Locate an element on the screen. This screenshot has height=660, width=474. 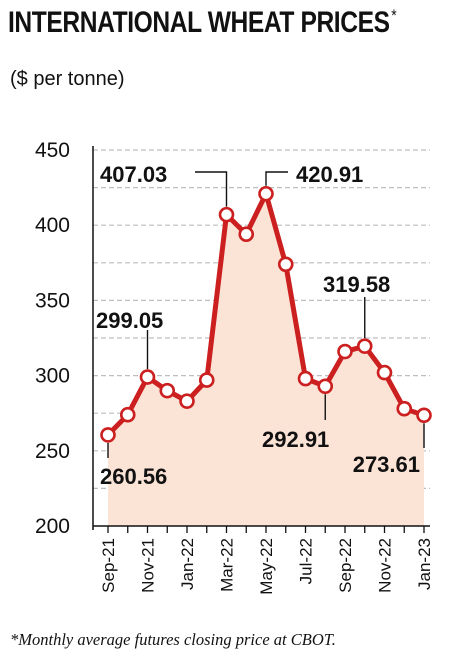
x-tick-label-Sep-22: Sep-22 is located at coordinates (345, 565).